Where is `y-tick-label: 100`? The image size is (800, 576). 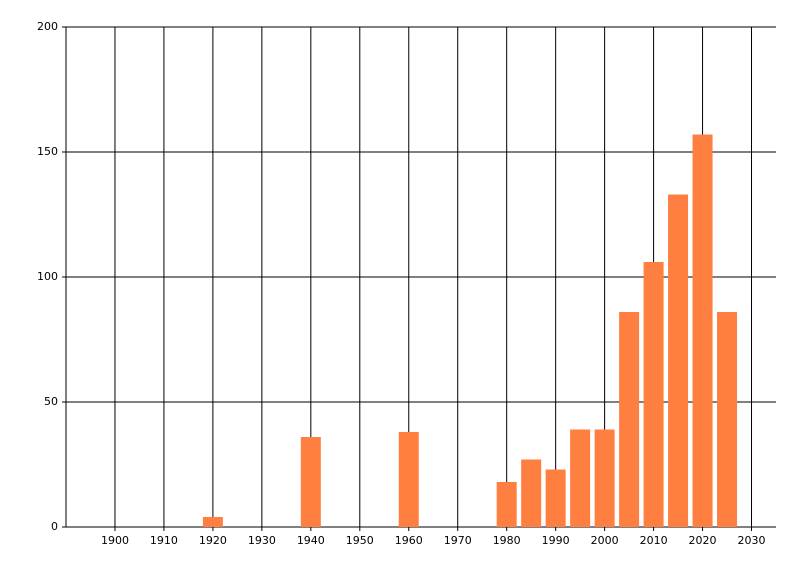
y-tick-label: 100 is located at coordinates (47, 276).